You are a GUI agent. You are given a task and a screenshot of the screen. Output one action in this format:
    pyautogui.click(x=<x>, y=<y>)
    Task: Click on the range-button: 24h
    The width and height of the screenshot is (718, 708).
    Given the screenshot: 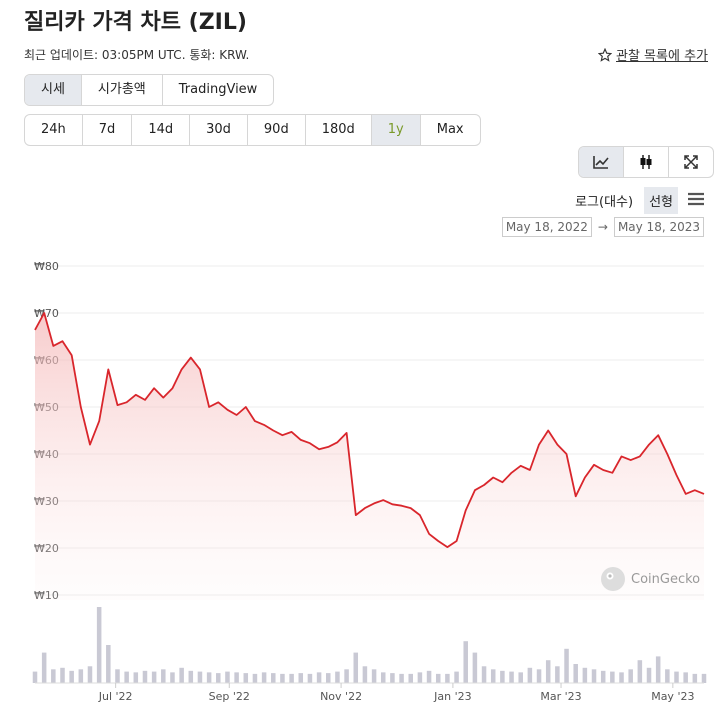 What is the action you would take?
    pyautogui.click(x=54, y=130)
    